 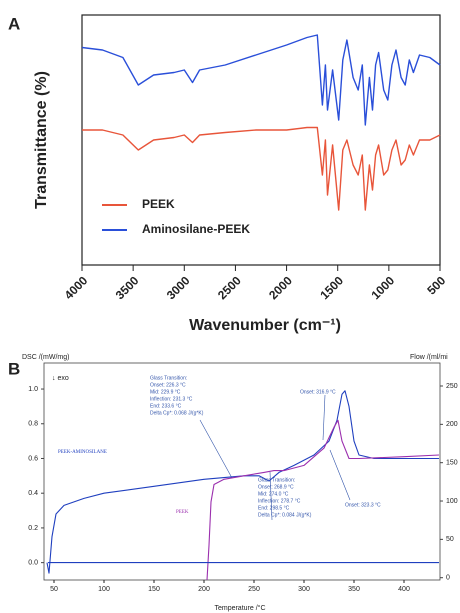 I want to click on y-tick-label: 0.8, so click(x=33, y=424).